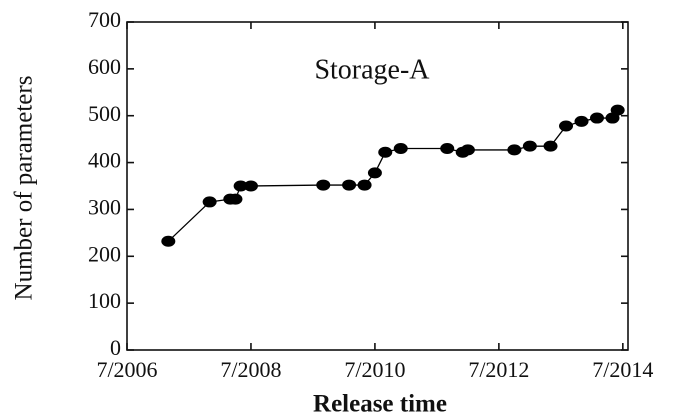 Image resolution: width=675 pixels, height=418 pixels. Describe the element at coordinates (374, 369) in the screenshot. I see `x-tick-label: 7/2010` at that location.